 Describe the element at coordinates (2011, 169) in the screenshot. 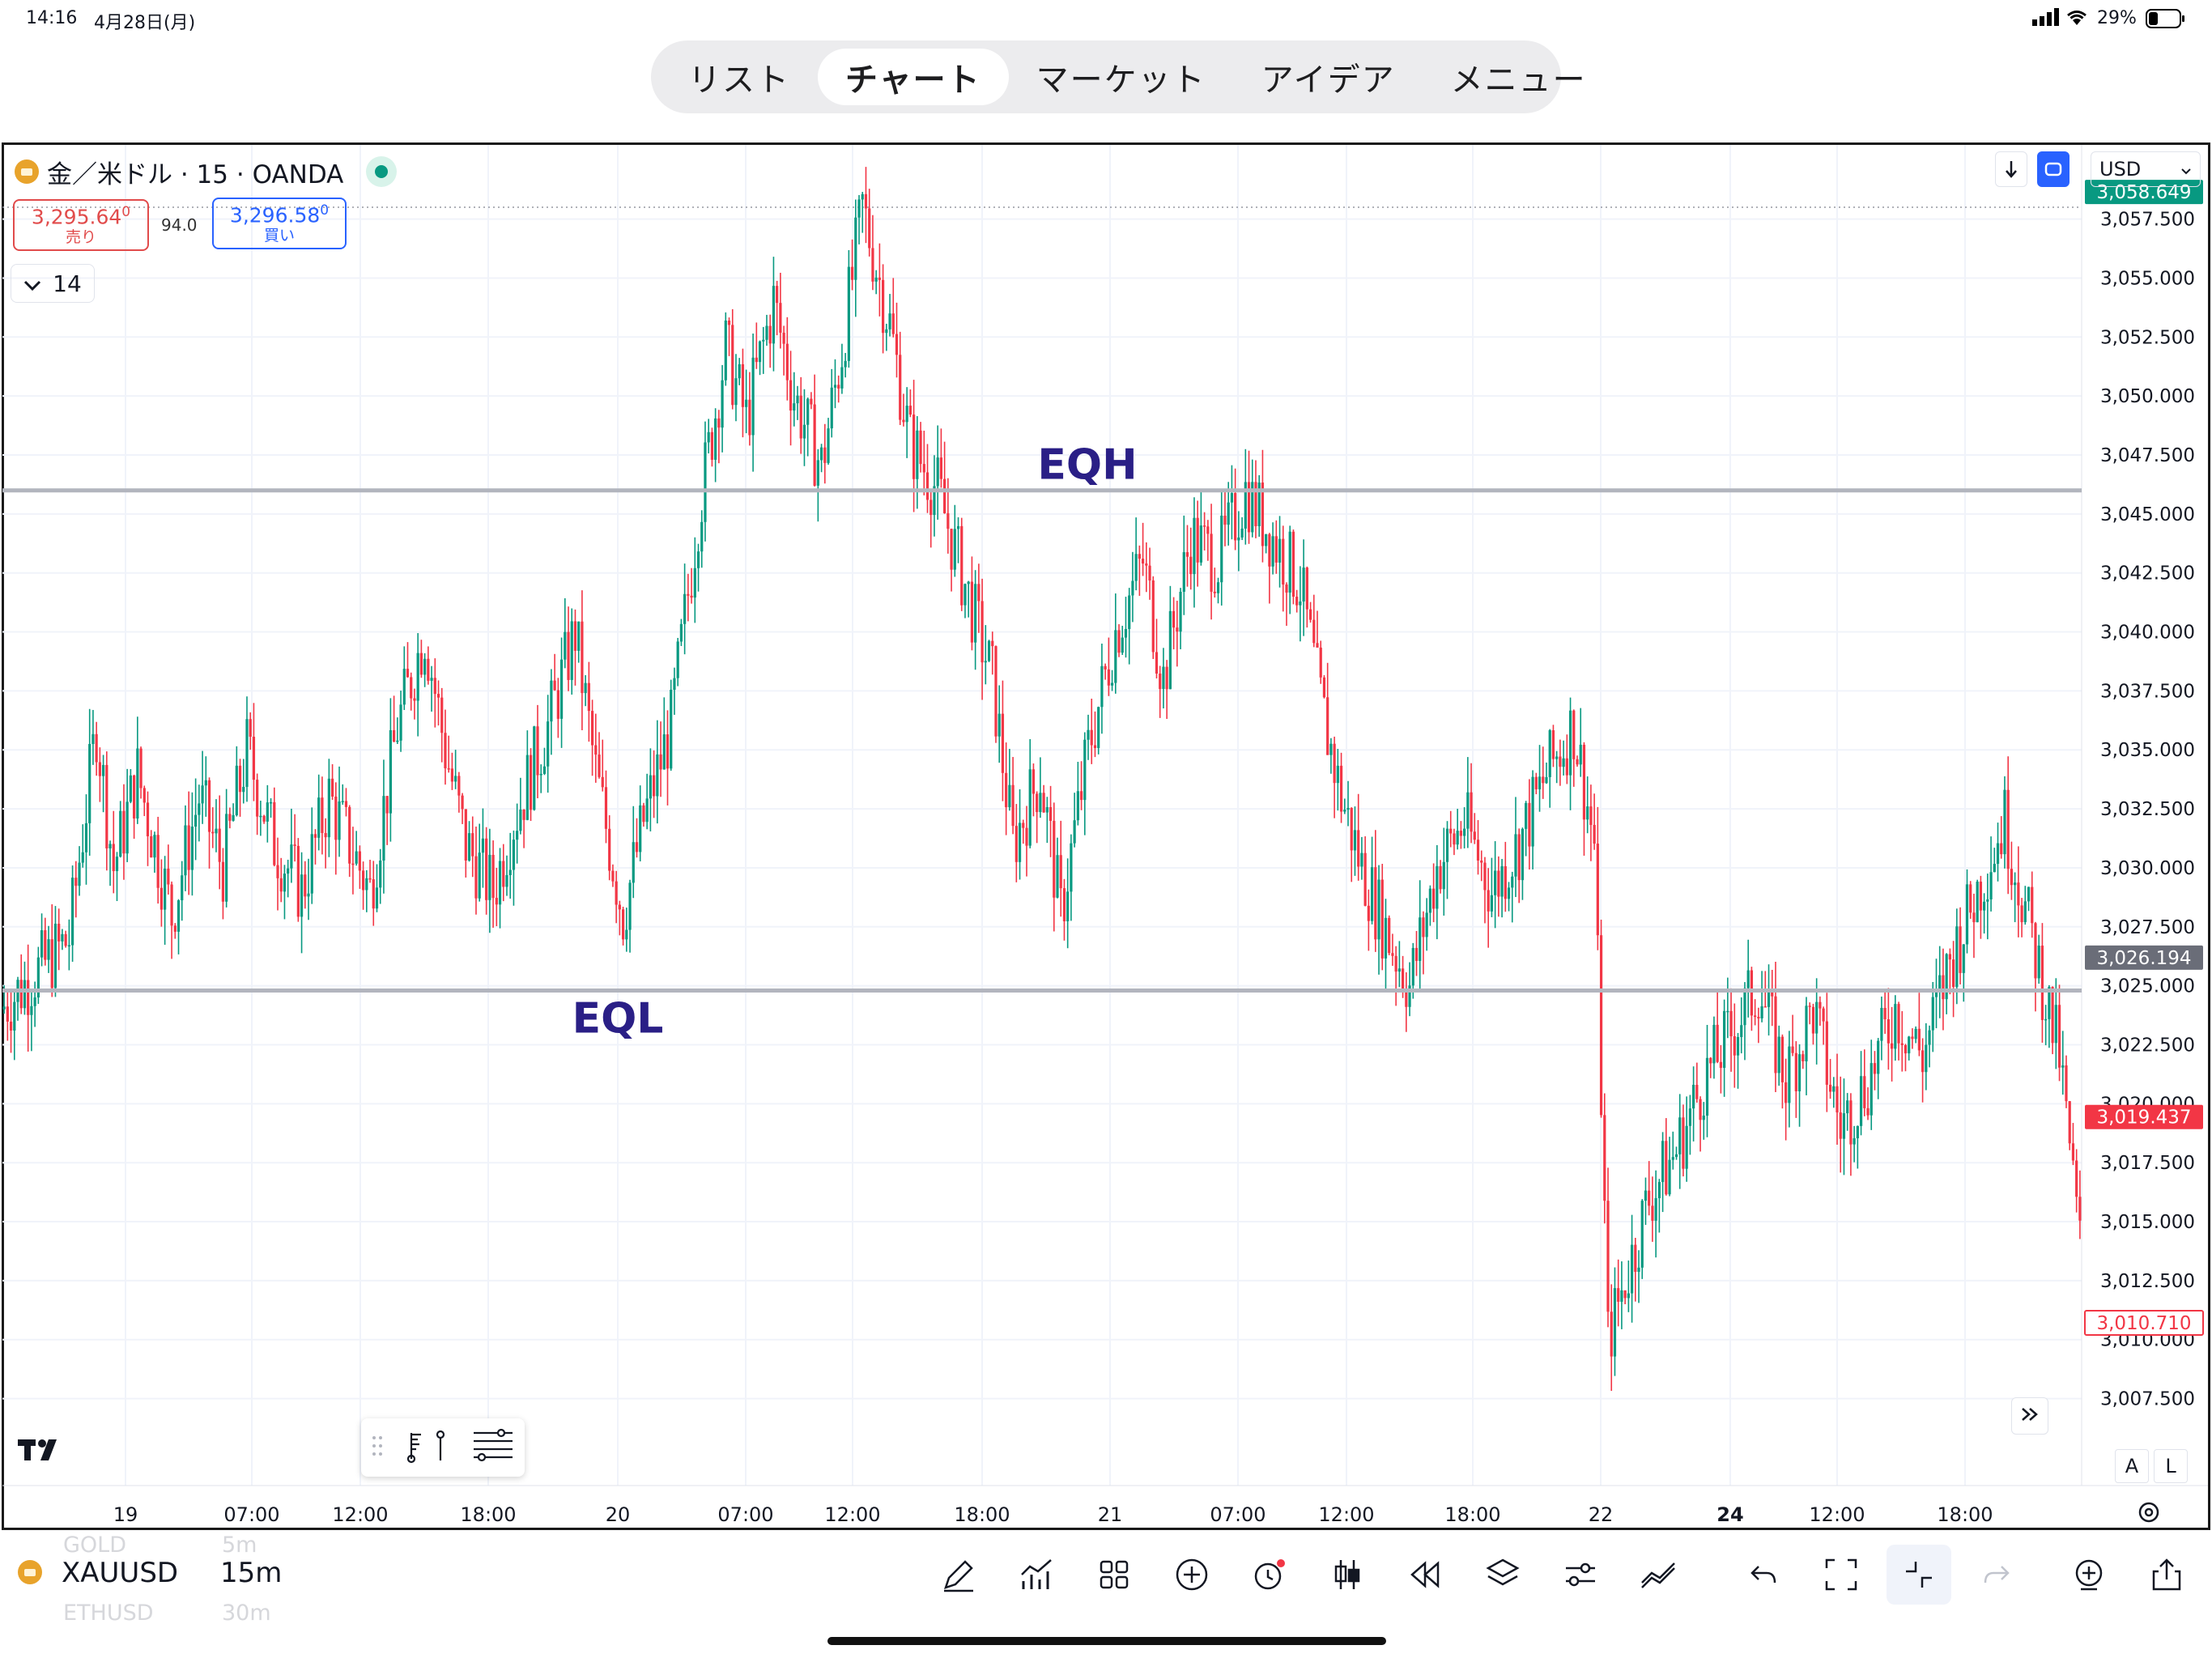

I see `arrow-down-icon` at that location.